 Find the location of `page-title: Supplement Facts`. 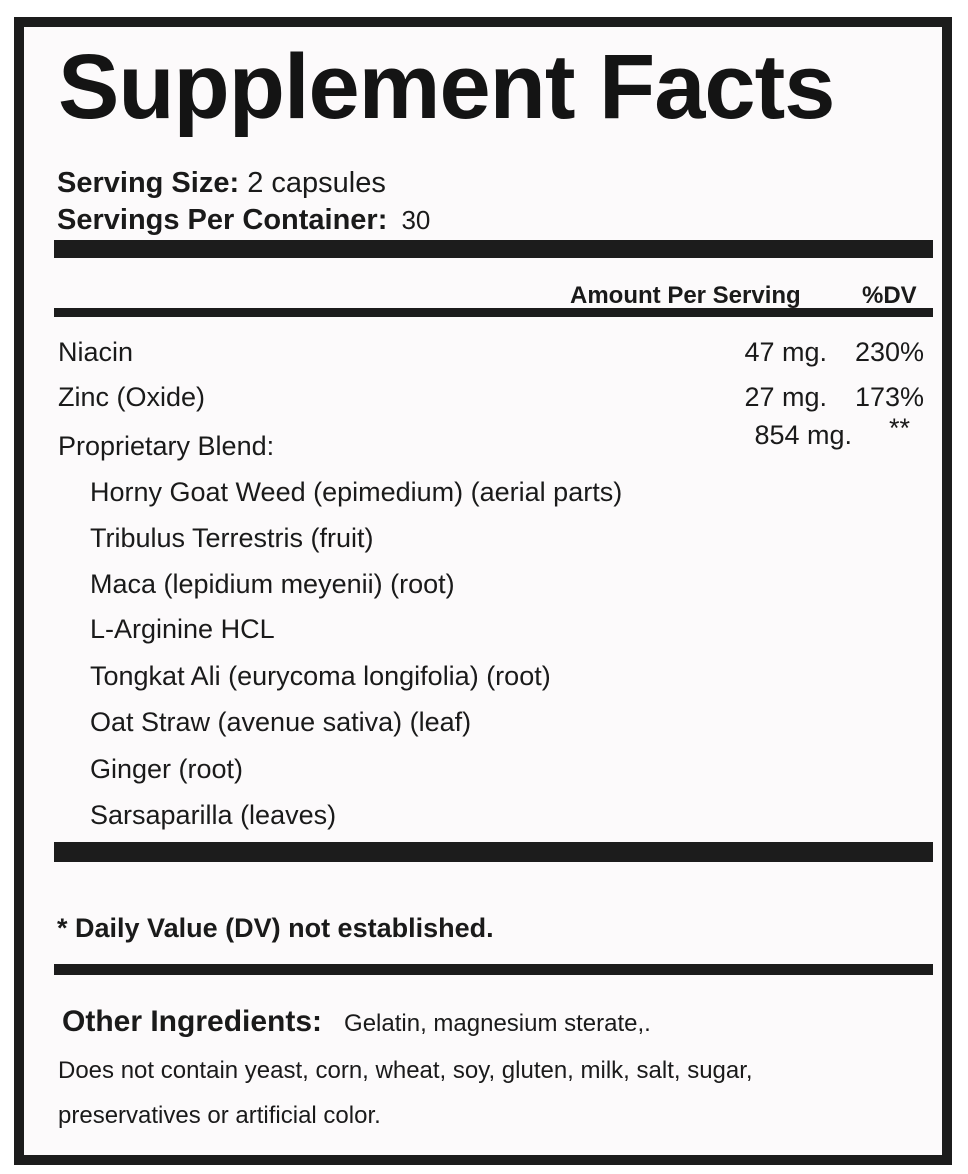

page-title: Supplement Facts is located at coordinates (446, 87).